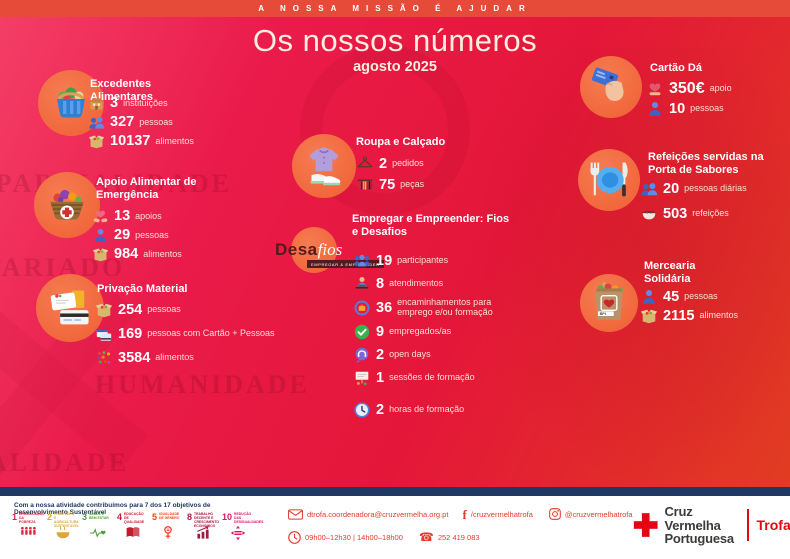 This screenshot has width=790, height=559. What do you see at coordinates (96, 122) in the screenshot?
I see `people-icon` at bounding box center [96, 122].